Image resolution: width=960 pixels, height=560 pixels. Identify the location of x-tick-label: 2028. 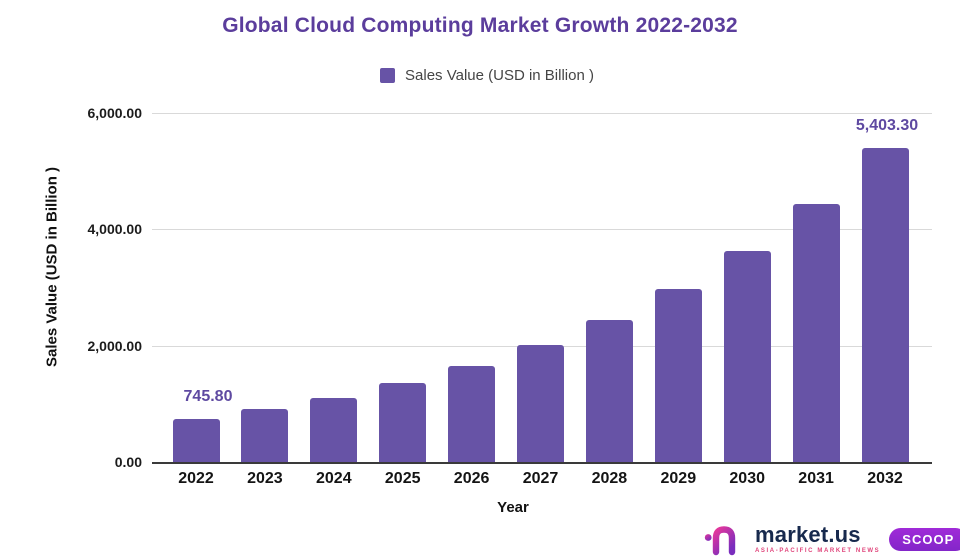
(609, 478).